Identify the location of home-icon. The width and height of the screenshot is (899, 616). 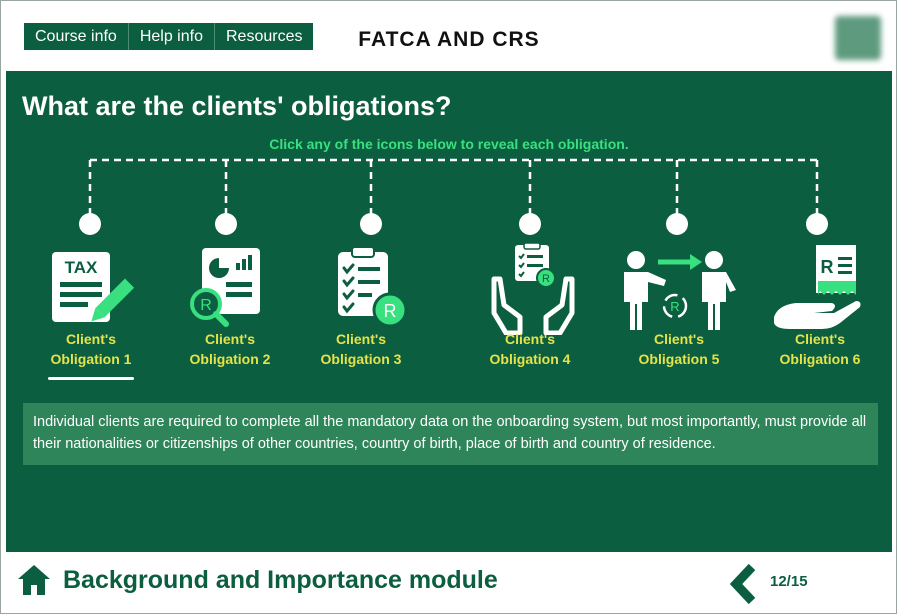
(34, 580).